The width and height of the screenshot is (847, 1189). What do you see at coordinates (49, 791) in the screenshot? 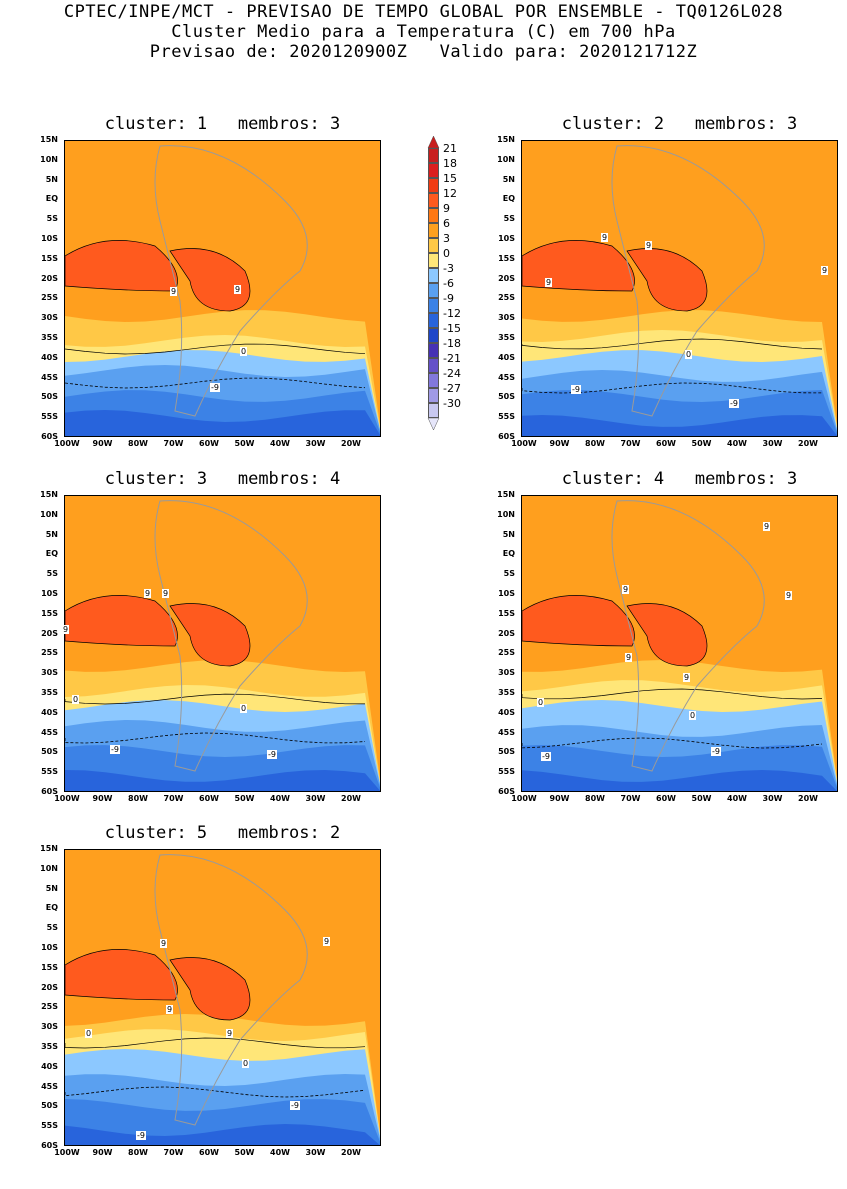
I see `latitude-tick-label: 60S` at bounding box center [49, 791].